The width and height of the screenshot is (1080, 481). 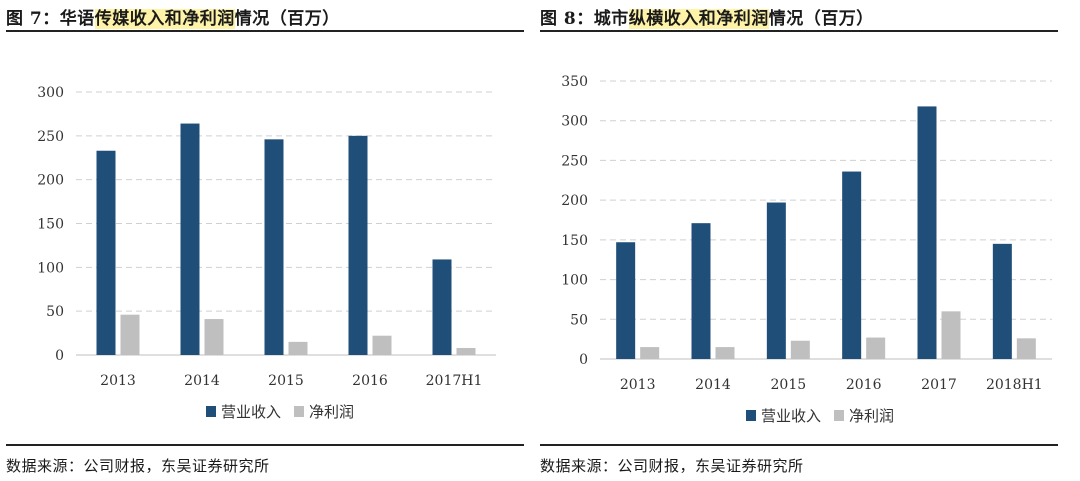 I want to click on title-highlight: 纵横收入和净利润, so click(x=698, y=19).